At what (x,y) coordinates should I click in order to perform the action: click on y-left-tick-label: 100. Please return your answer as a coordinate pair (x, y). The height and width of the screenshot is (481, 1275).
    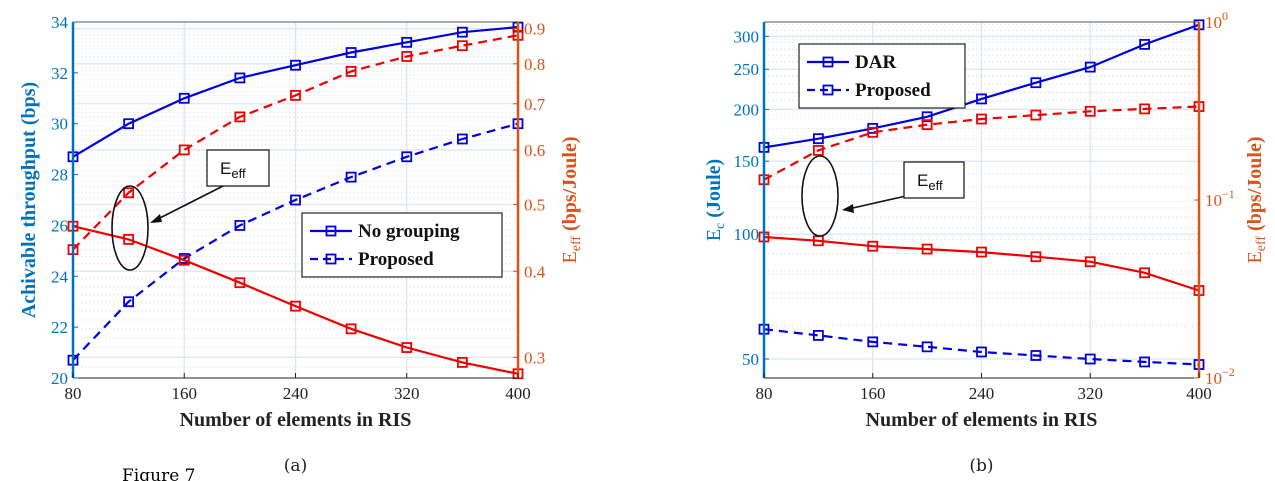
    Looking at the image, I should click on (747, 234).